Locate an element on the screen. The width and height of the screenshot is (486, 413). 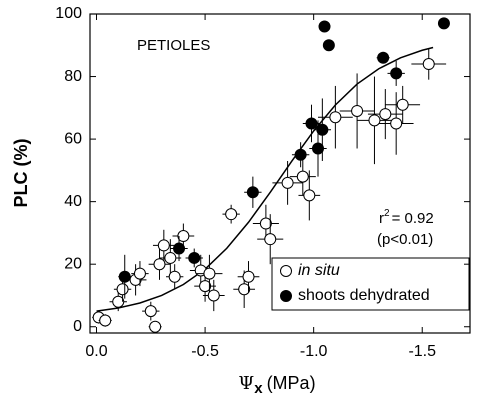
x-tick-label: -1.5 is located at coordinates (422, 351).